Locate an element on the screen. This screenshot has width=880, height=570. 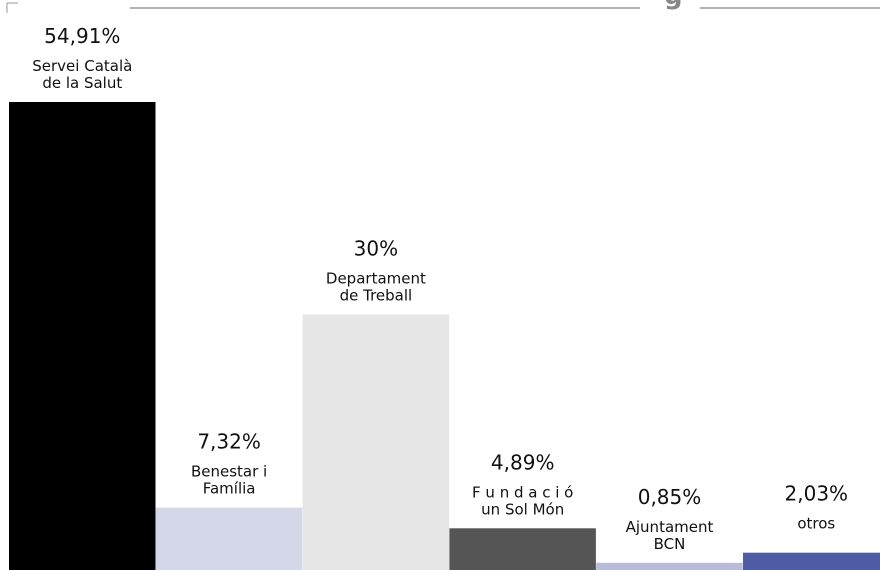
category-label-5-line-2: BCN is located at coordinates (670, 544).